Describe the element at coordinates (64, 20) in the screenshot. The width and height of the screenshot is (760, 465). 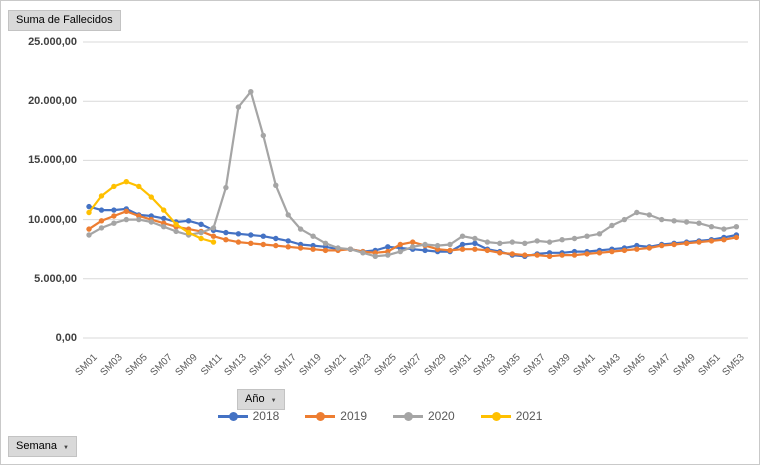
I see `value-field-button: Suma de Fallecidos` at that location.